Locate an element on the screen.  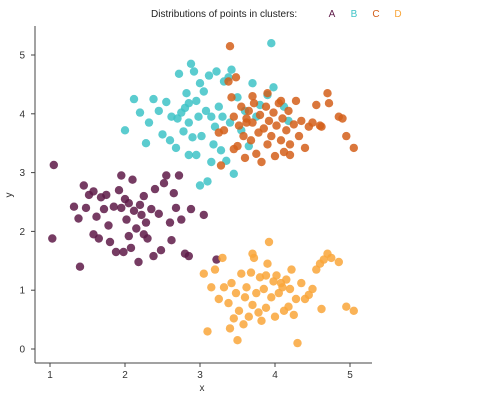
x-tick-label-1: 1 is located at coordinates (50, 375).